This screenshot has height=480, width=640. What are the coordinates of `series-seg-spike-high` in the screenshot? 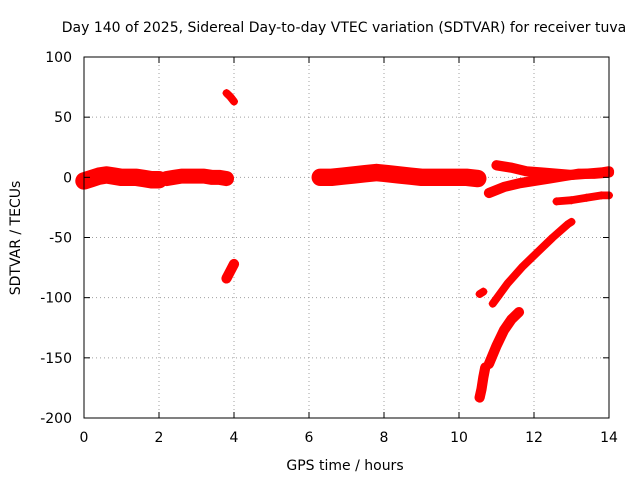 It's located at (230, 97).